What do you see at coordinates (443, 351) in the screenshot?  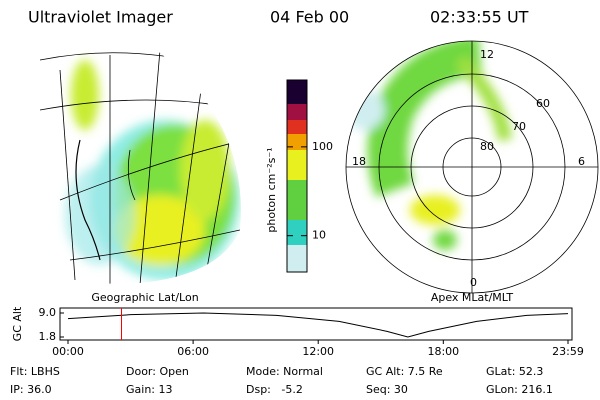 I see `x-tick-label: 18:00` at bounding box center [443, 351].